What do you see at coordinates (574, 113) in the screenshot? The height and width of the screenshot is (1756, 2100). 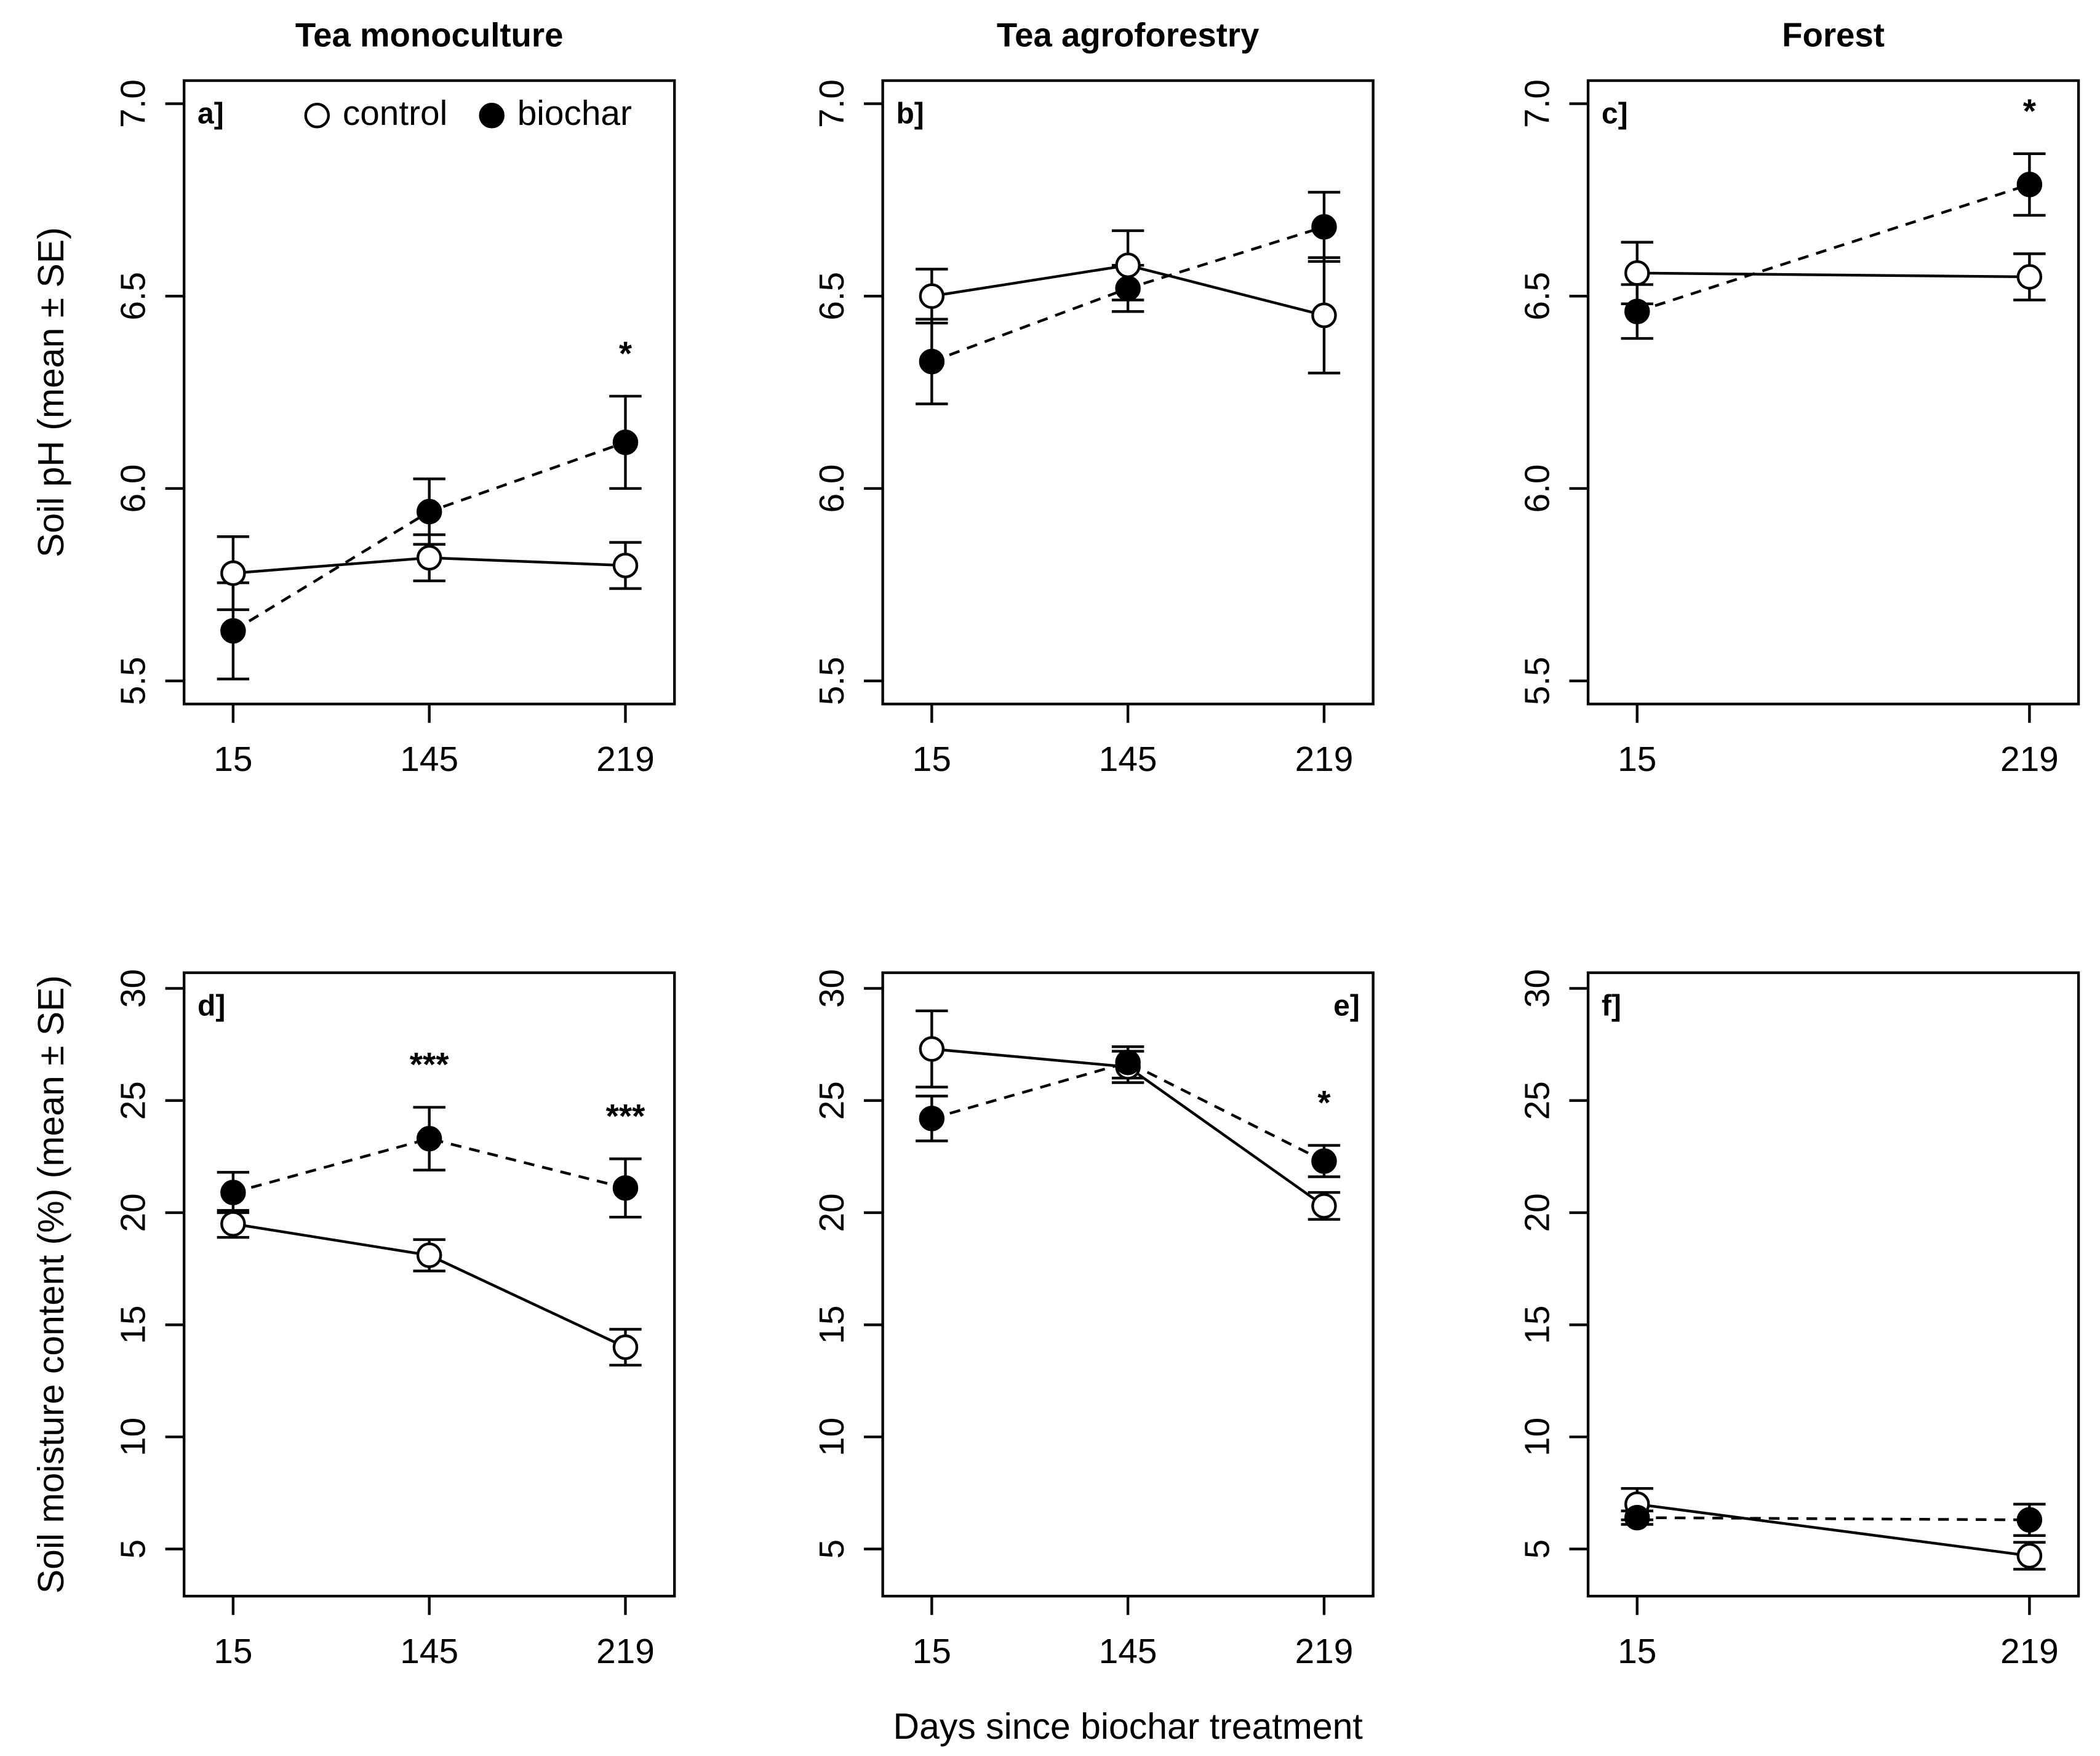 I see `legend-label: biochar` at bounding box center [574, 113].